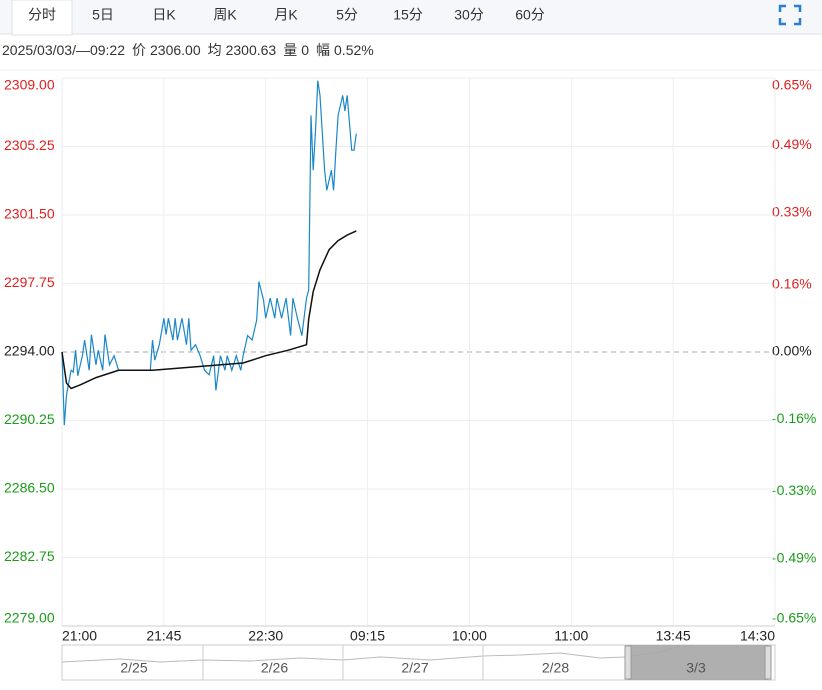  What do you see at coordinates (414, 668) in the screenshot?
I see `navigator-label: 2/27` at bounding box center [414, 668].